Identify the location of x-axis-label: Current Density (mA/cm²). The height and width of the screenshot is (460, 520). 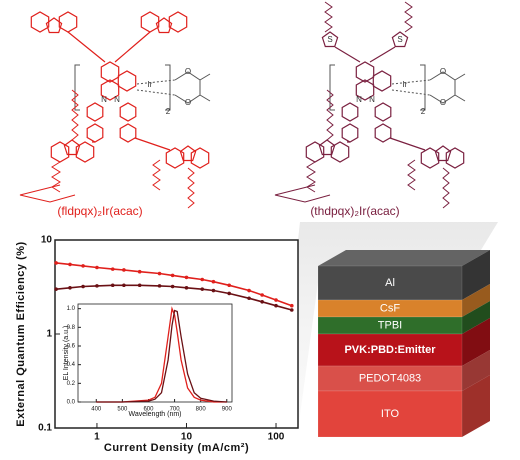
(176, 448).